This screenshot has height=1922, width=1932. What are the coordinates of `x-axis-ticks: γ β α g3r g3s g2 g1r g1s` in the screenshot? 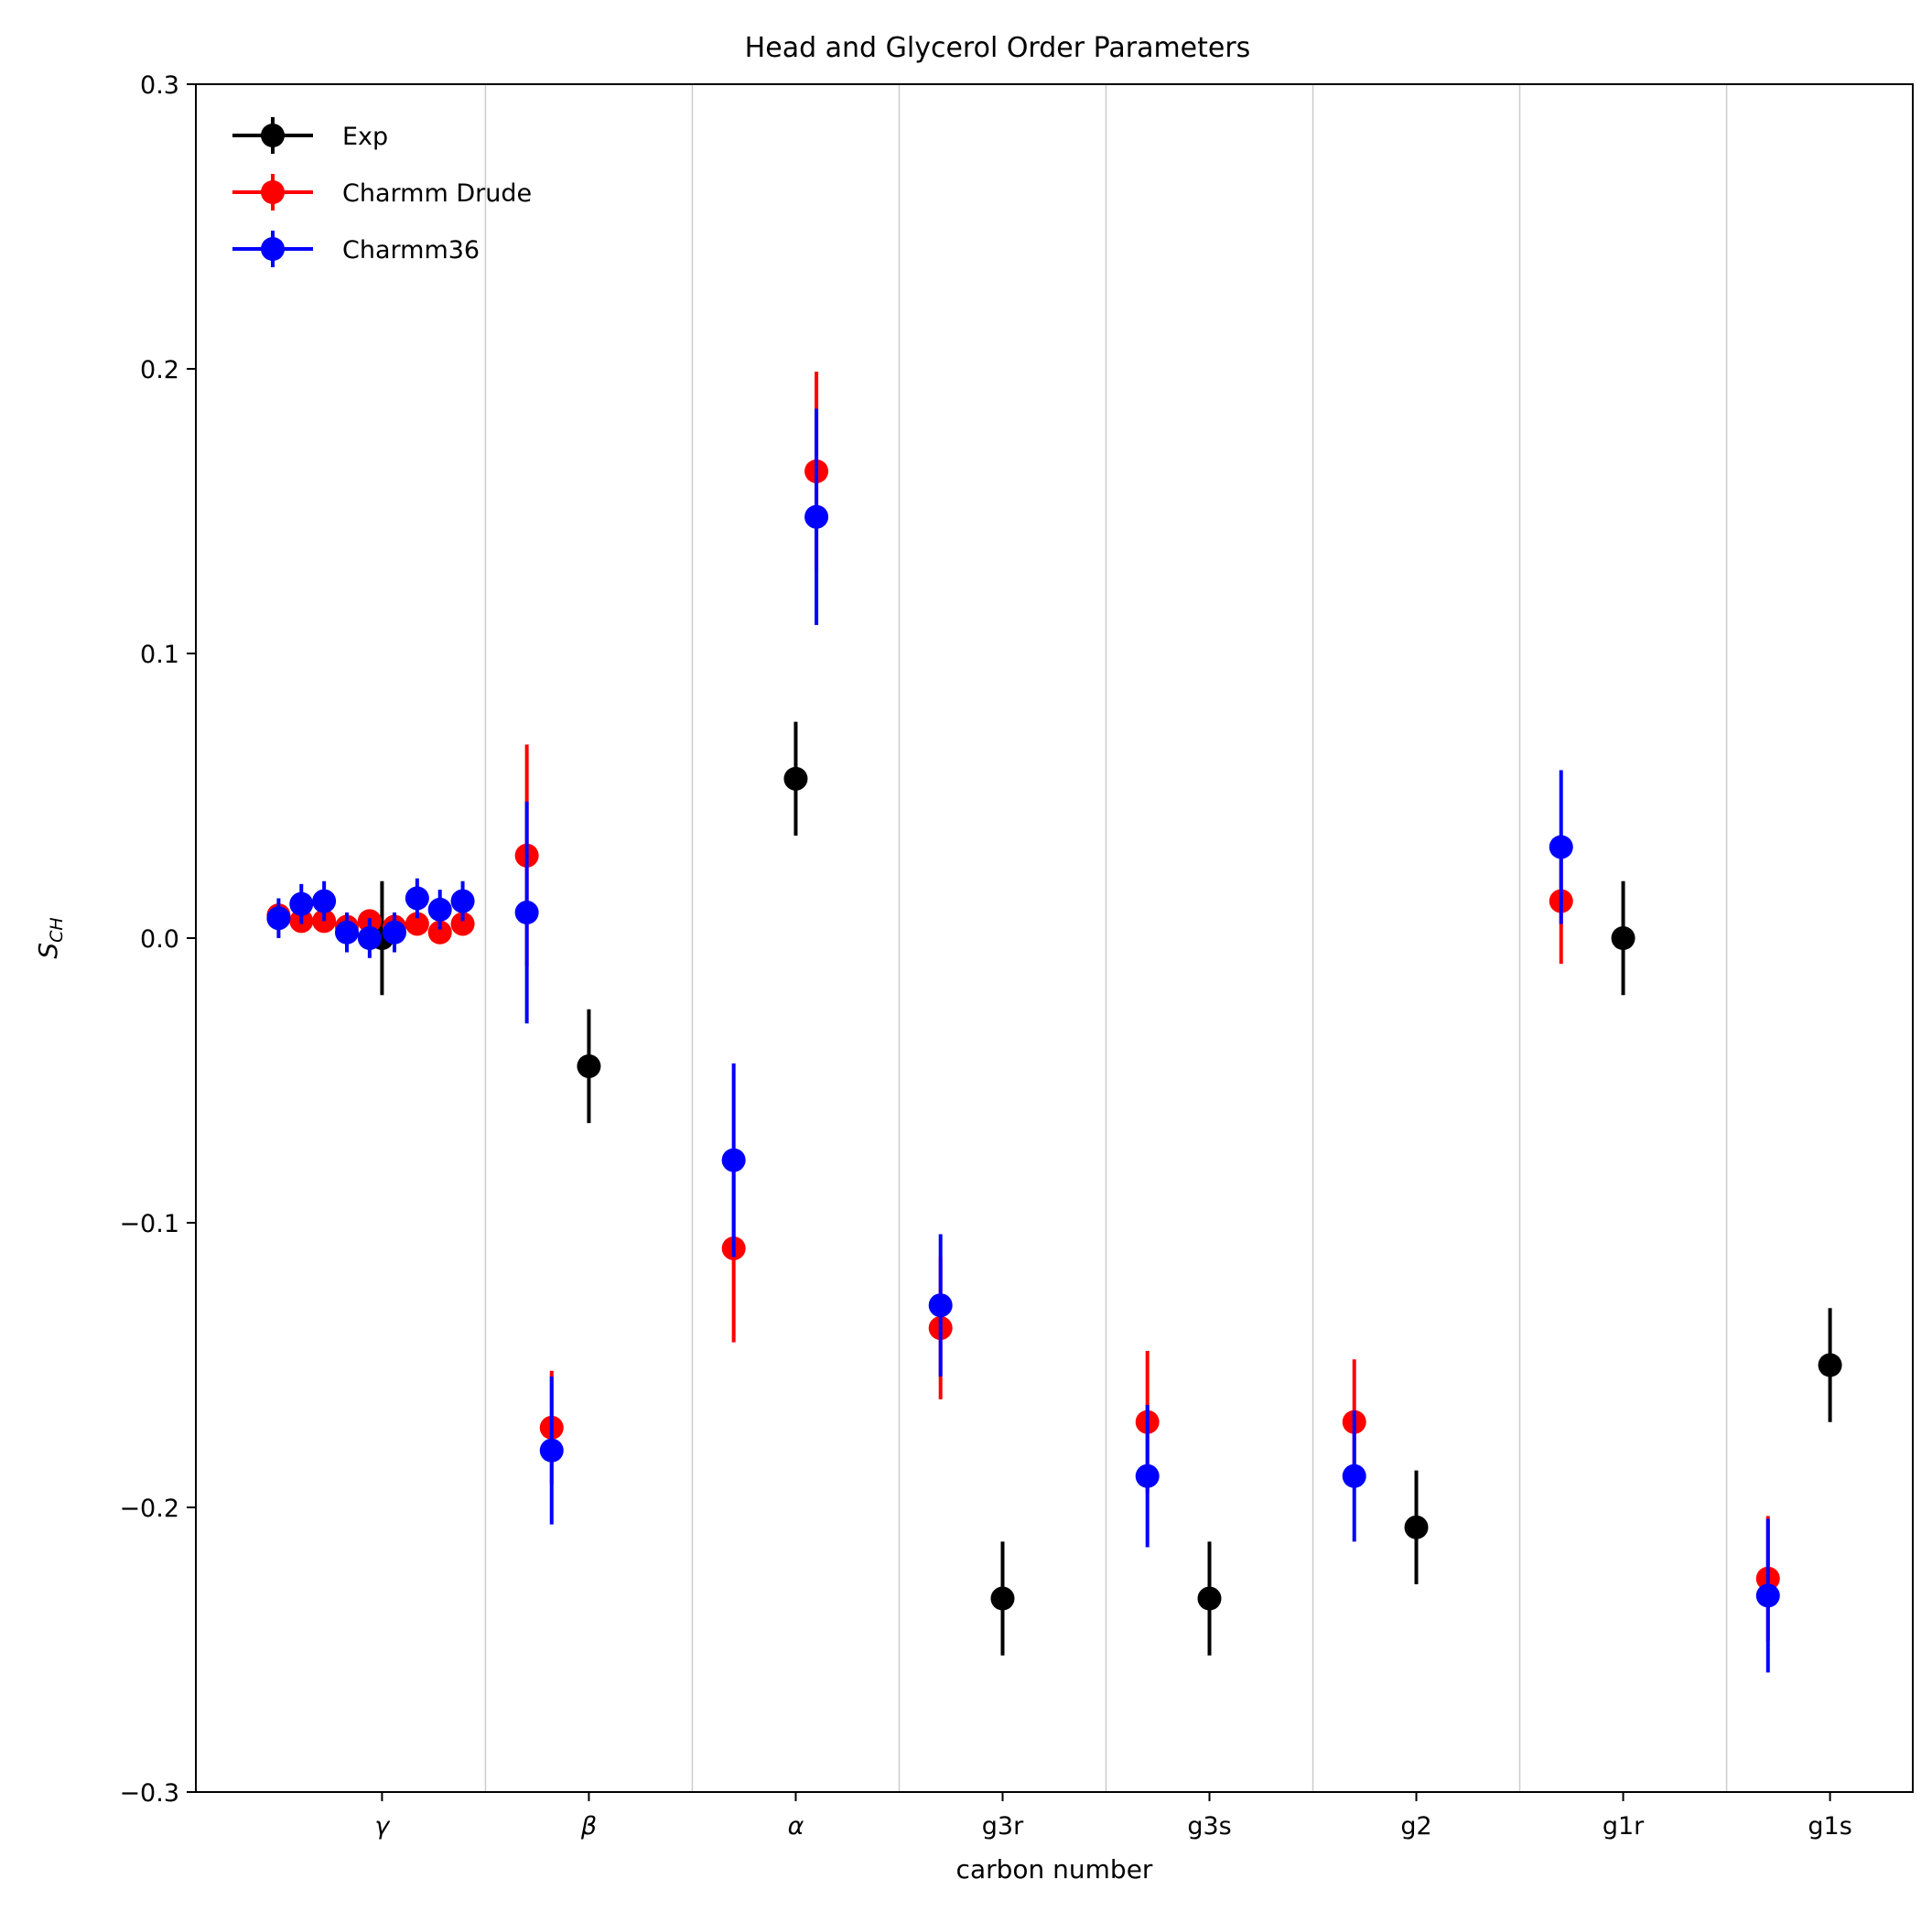 It's located at (1113, 1816).